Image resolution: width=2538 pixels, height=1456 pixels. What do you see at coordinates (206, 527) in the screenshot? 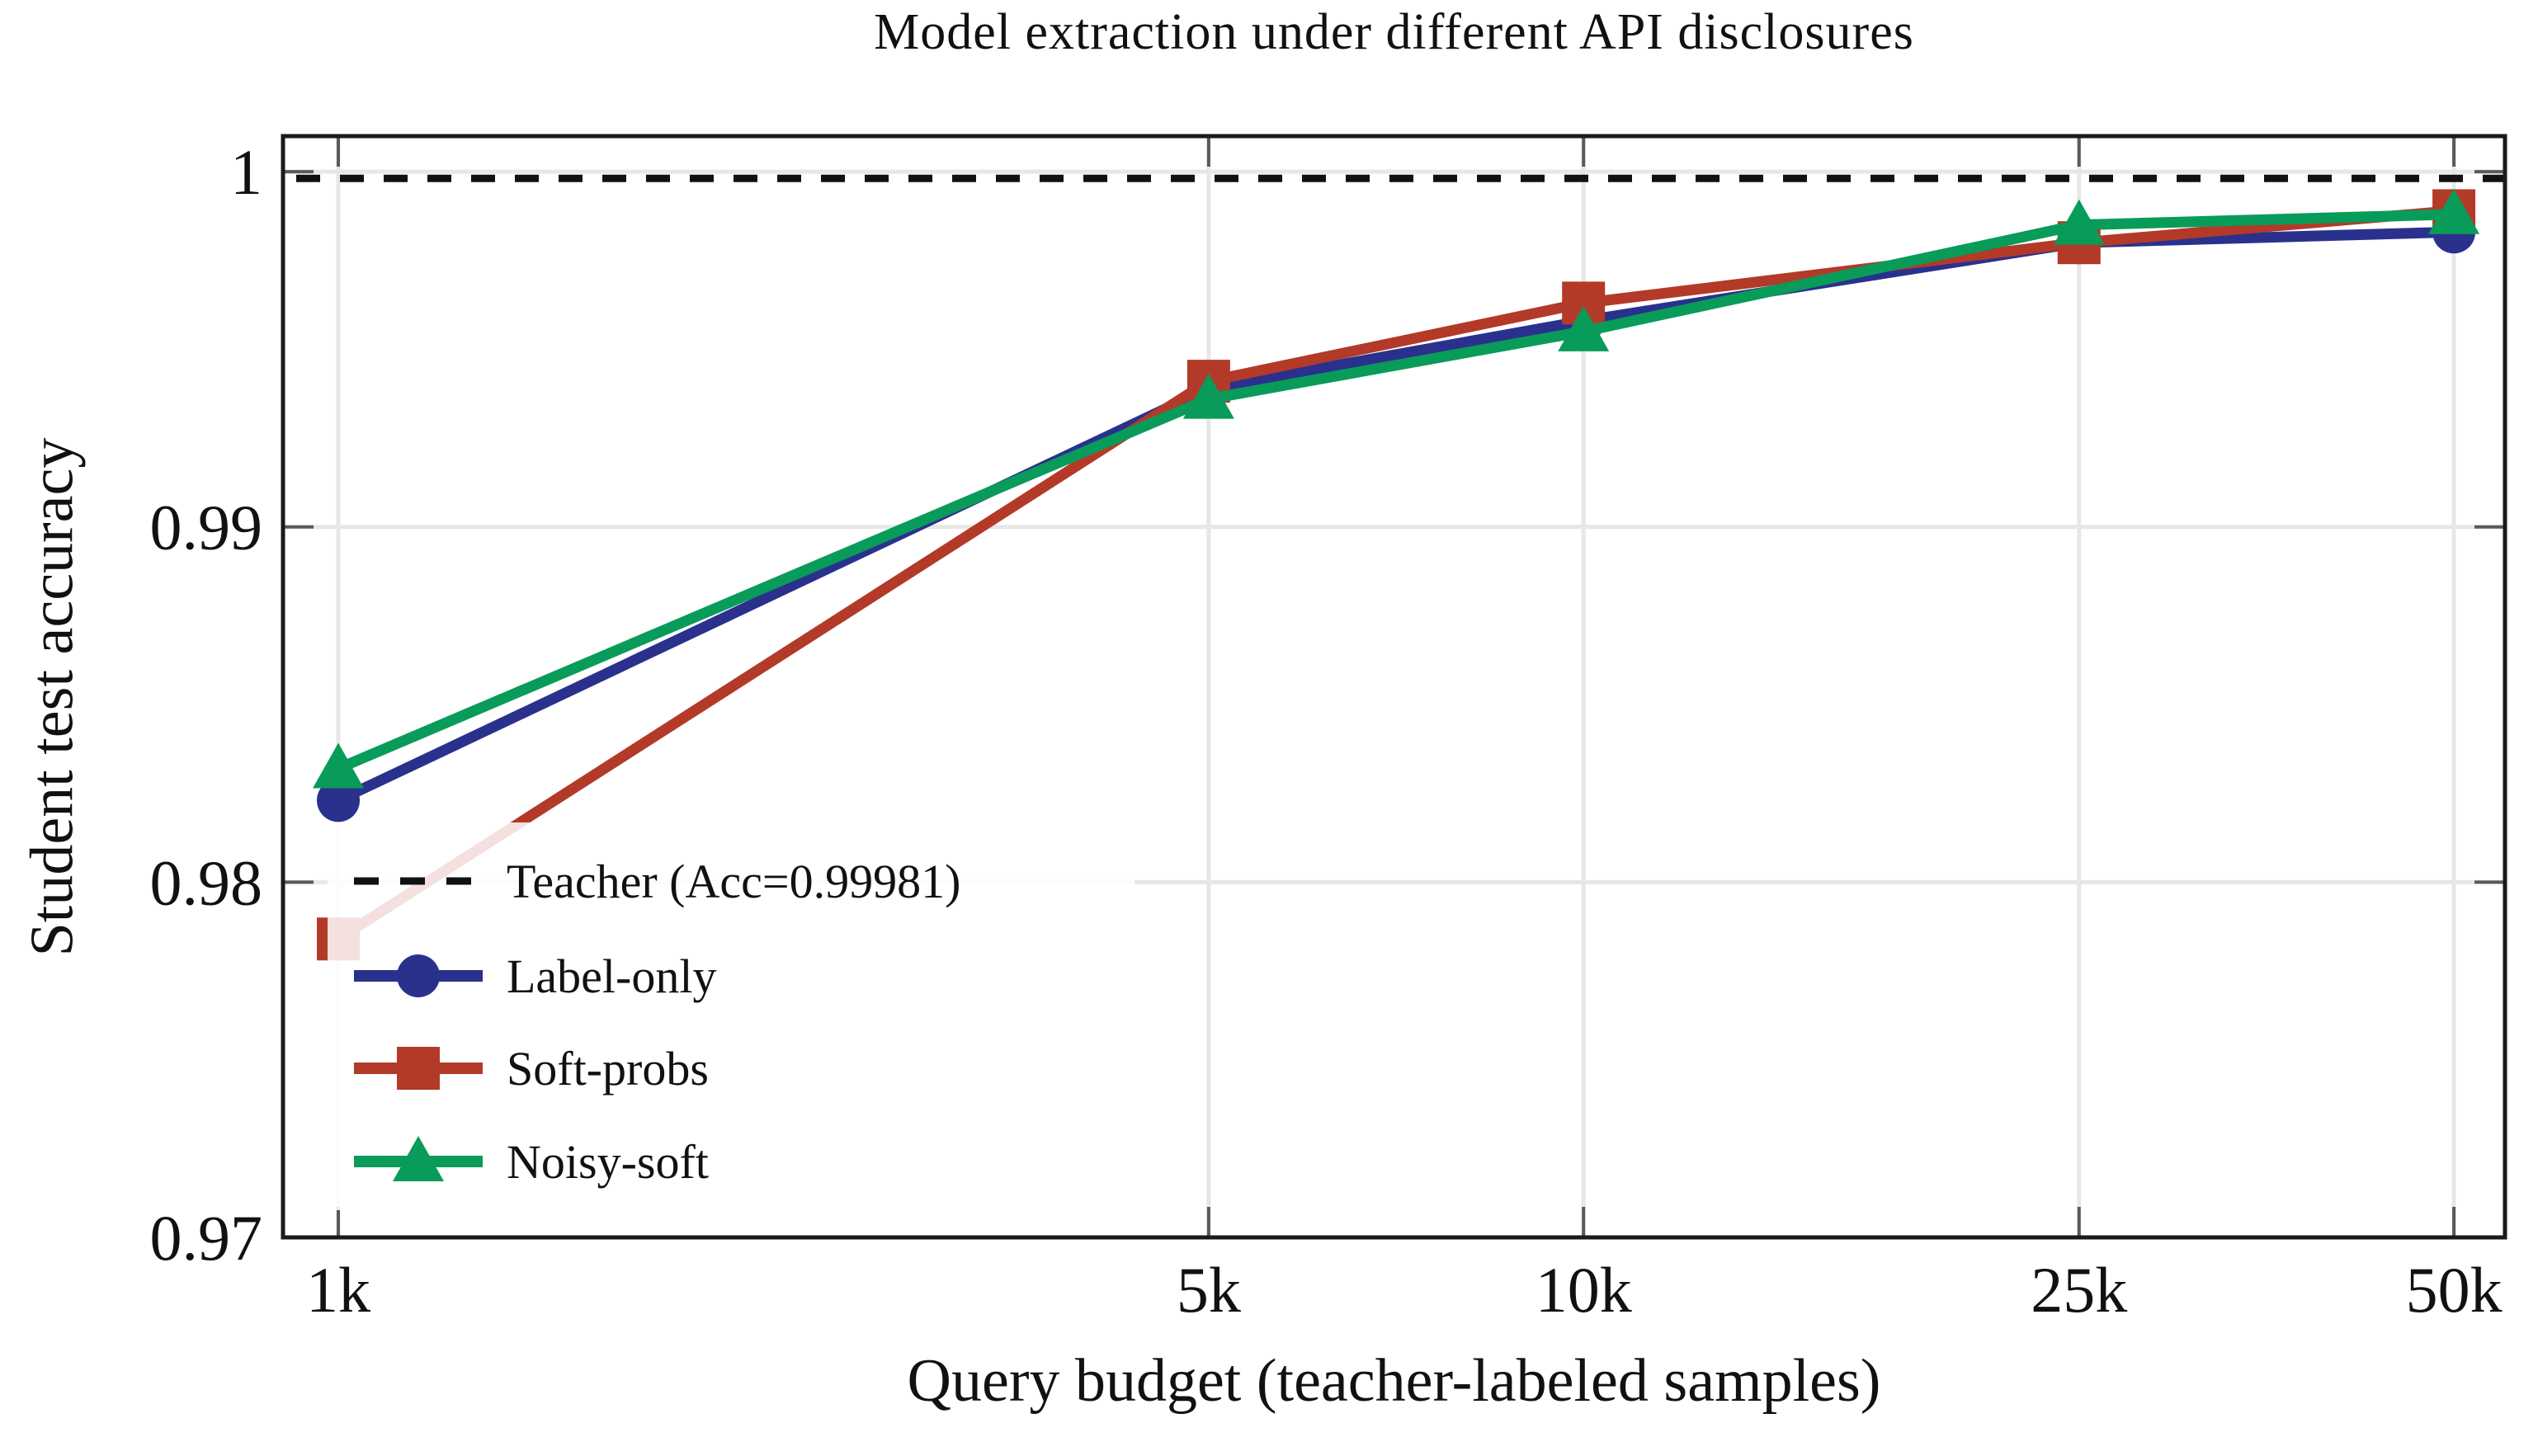
I see `y-tick-label: 0.99` at bounding box center [206, 527].